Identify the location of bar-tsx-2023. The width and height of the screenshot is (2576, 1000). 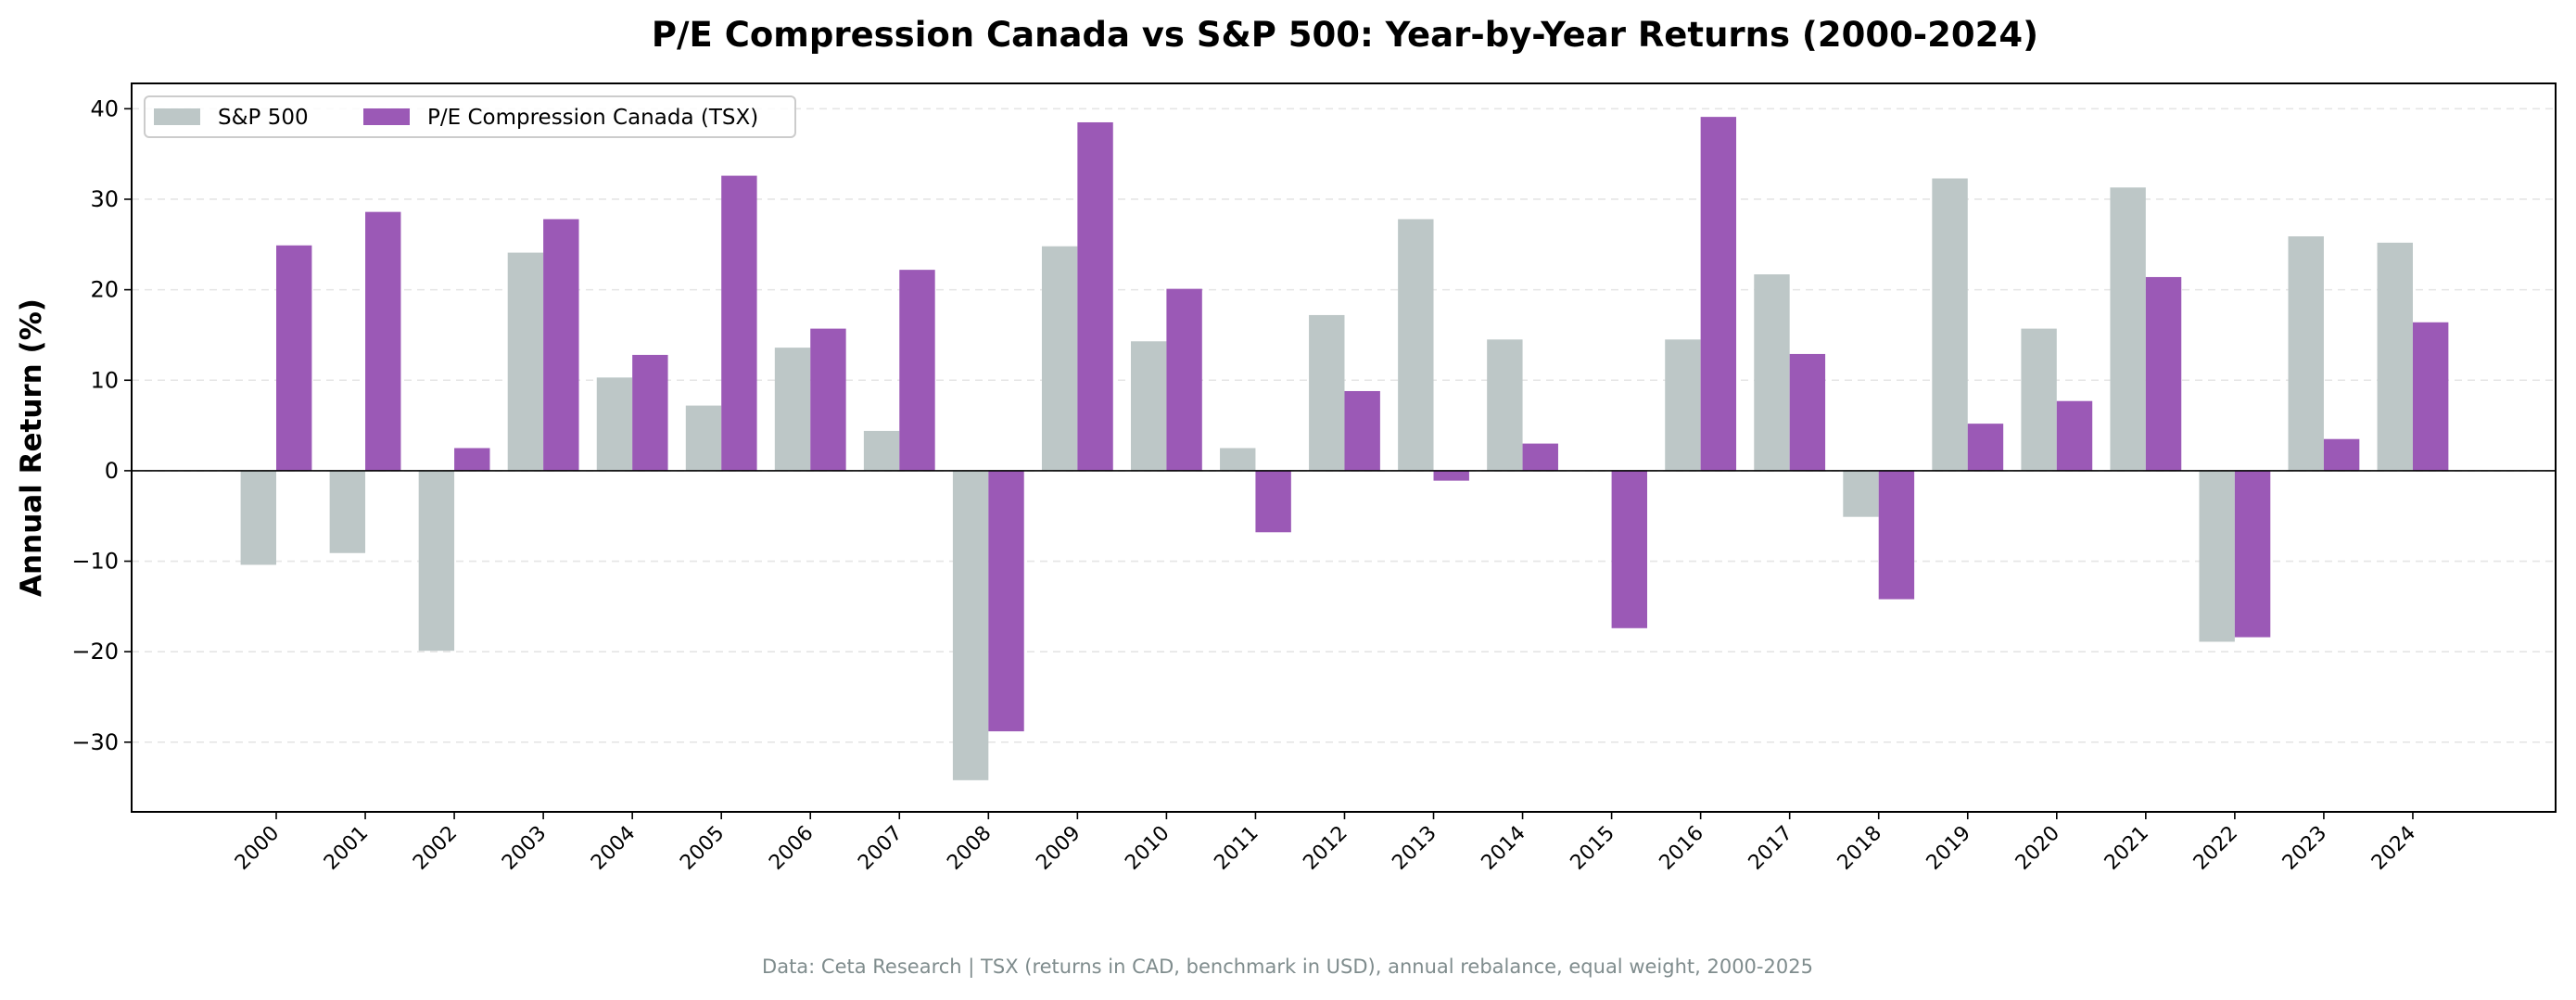
(2341, 454).